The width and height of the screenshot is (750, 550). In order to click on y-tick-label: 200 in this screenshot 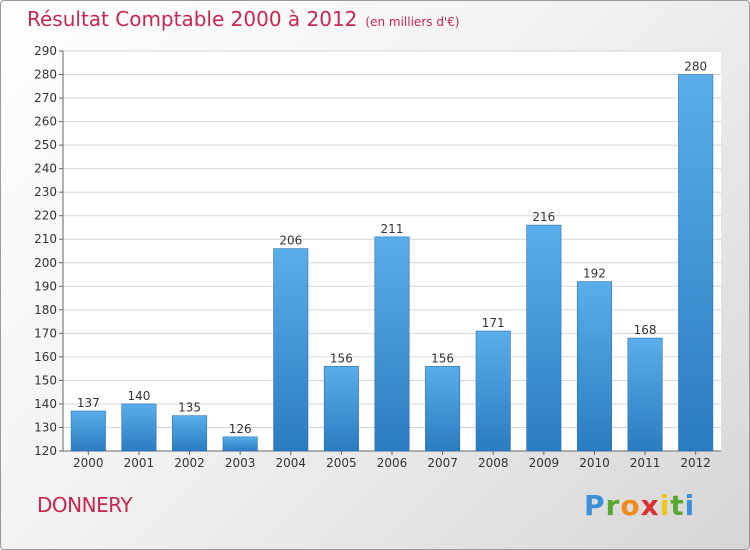, I will do `click(45, 263)`.